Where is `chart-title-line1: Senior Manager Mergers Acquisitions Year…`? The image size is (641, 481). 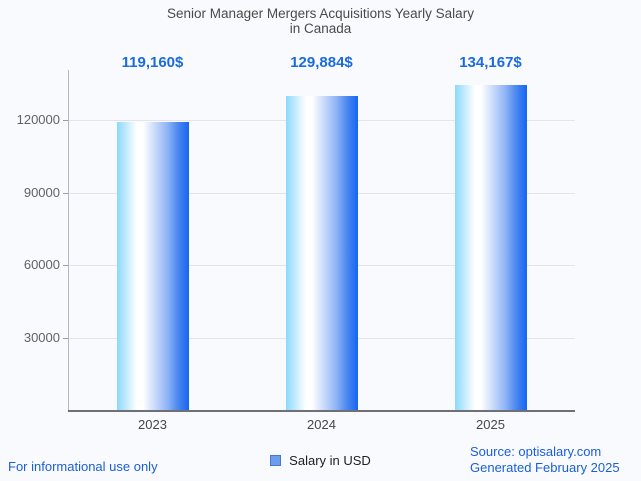
chart-title-line1: Senior Manager Mergers Acquisitions Year… is located at coordinates (320, 13).